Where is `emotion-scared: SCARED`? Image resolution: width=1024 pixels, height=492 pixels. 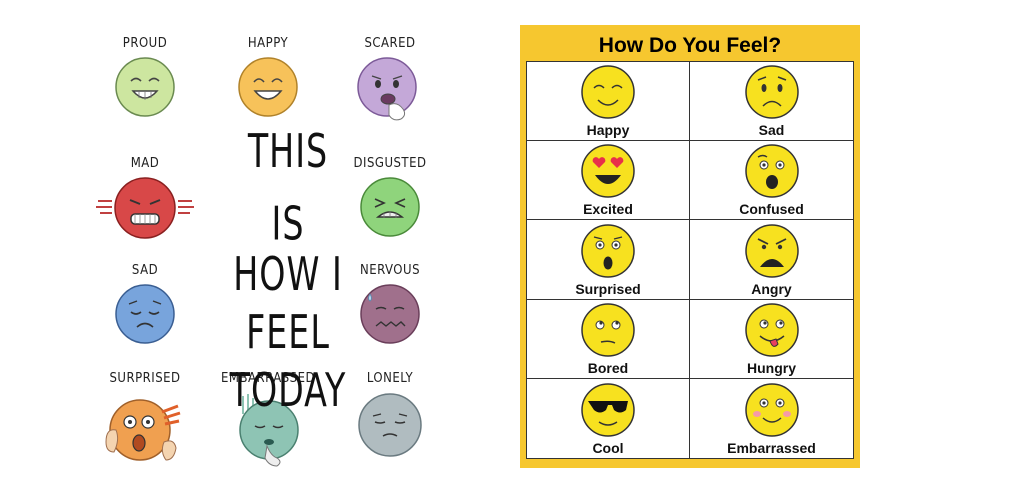 emotion-scared: SCARED is located at coordinates (390, 80).